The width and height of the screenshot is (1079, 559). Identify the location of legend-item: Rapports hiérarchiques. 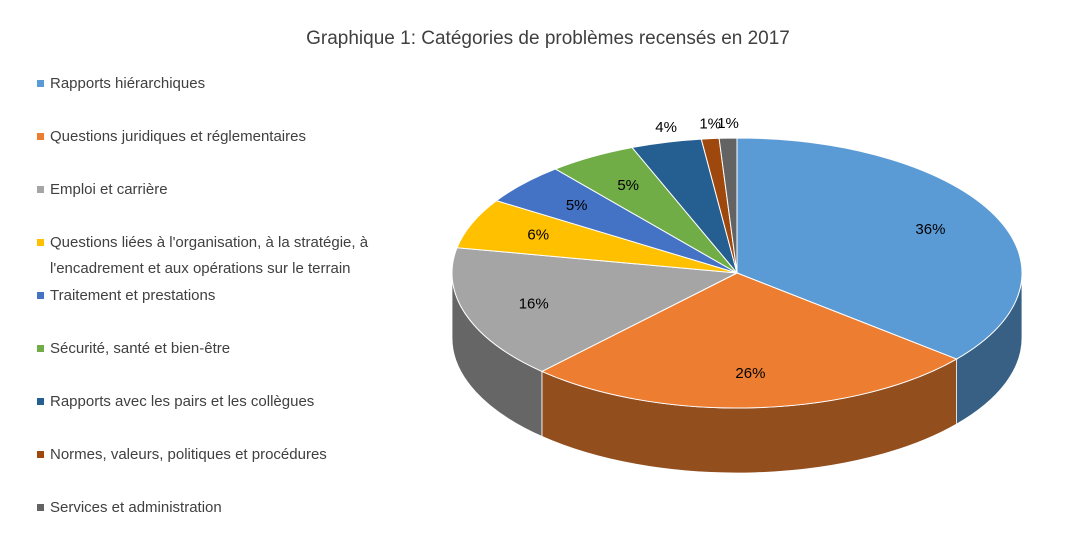
(227, 97).